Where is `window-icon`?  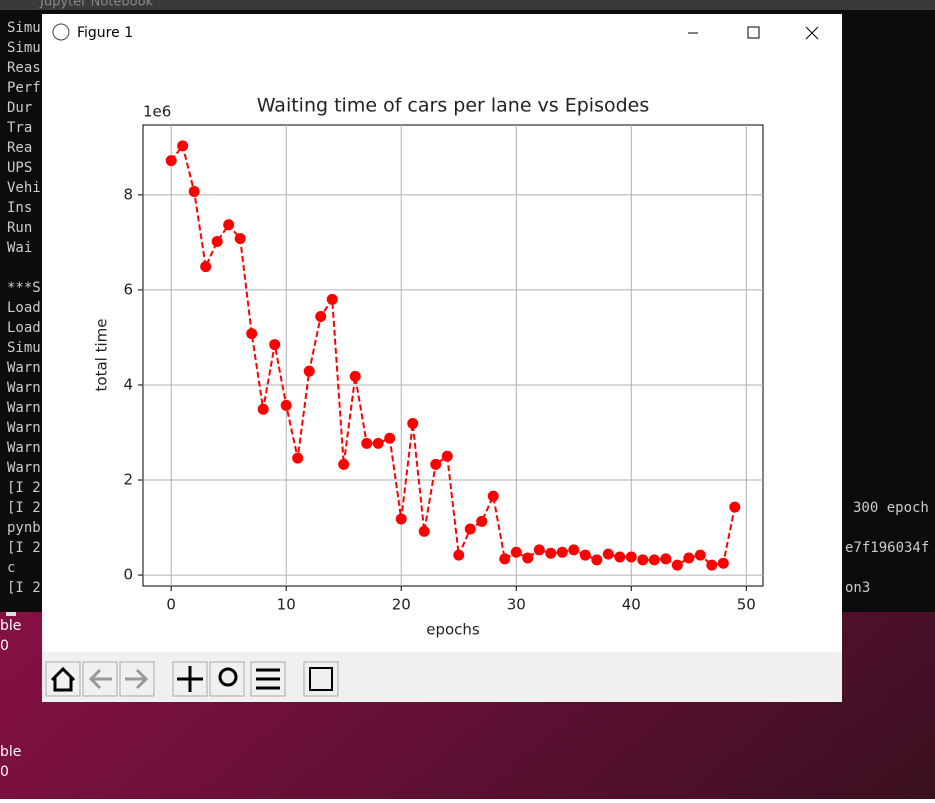 window-icon is located at coordinates (61, 32).